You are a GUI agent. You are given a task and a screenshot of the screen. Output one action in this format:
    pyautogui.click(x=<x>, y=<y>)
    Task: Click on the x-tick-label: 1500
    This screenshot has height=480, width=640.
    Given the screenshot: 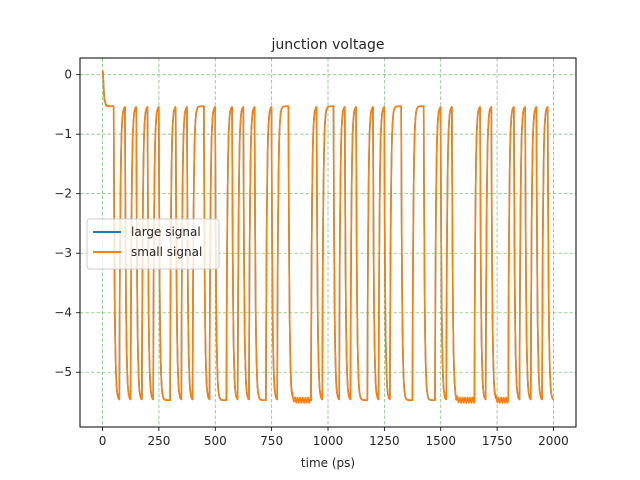 What is the action you would take?
    pyautogui.click(x=440, y=441)
    